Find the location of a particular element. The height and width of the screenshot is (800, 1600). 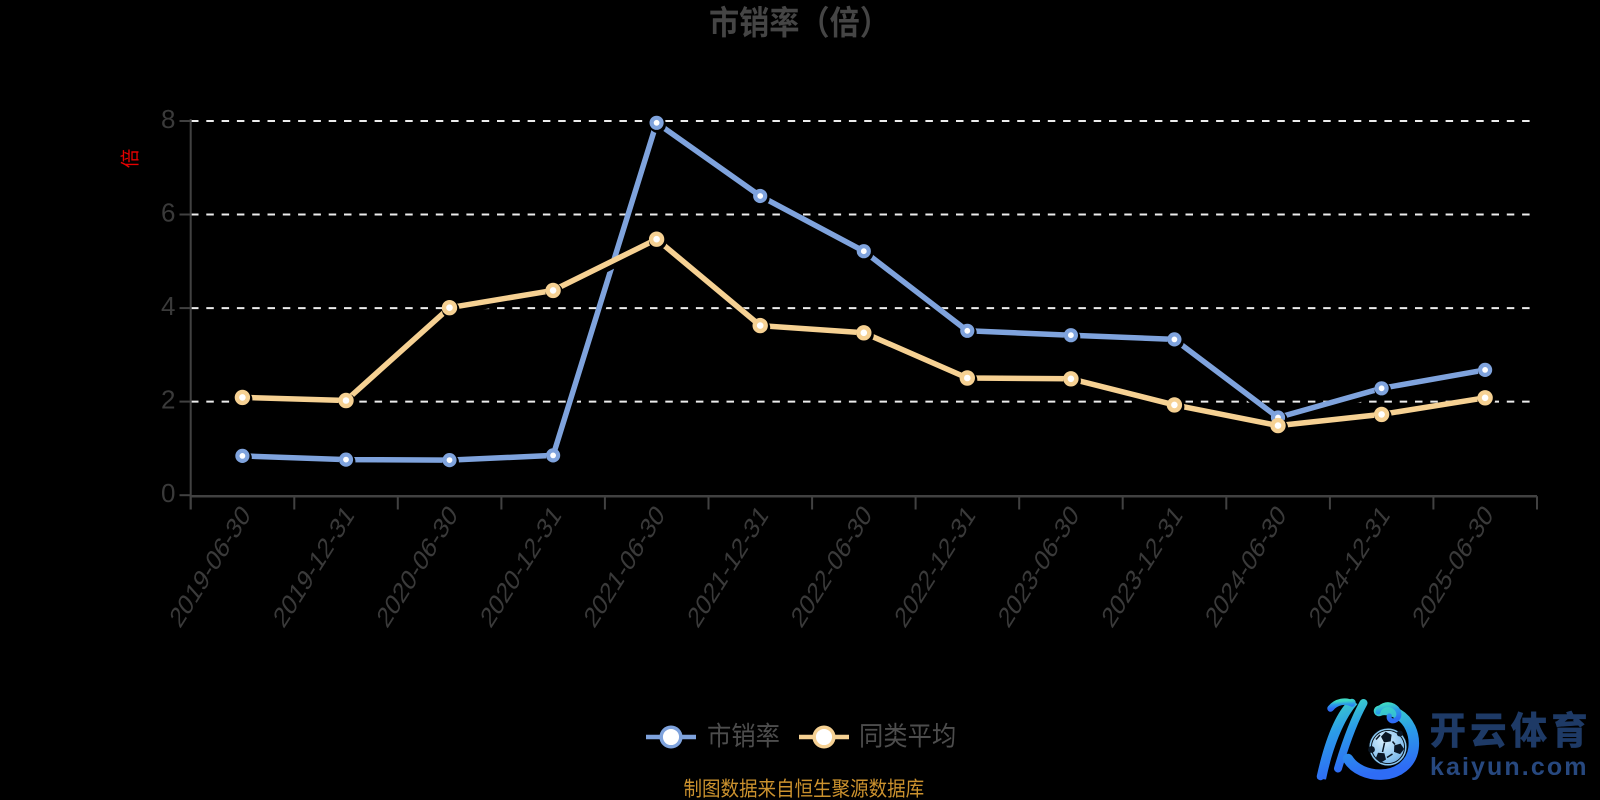

svg-text: 8 is located at coordinates (168, 119).